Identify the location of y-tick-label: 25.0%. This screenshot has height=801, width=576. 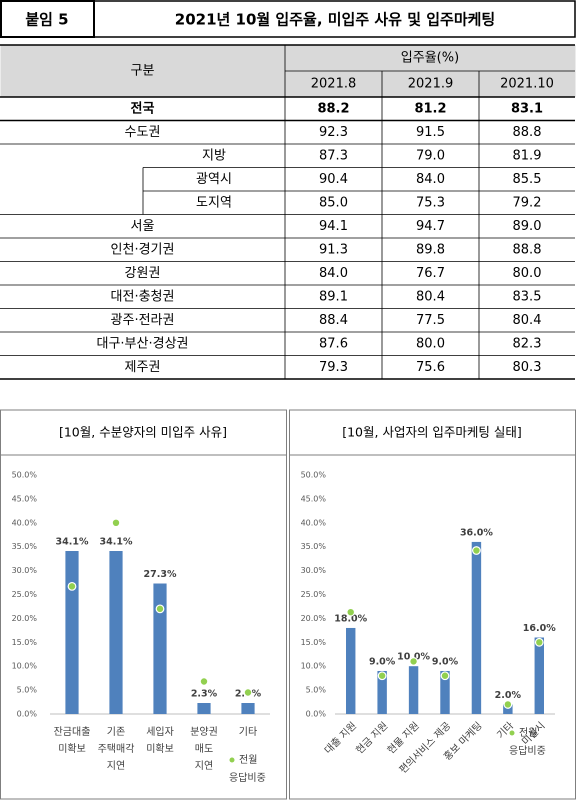
(25, 594).